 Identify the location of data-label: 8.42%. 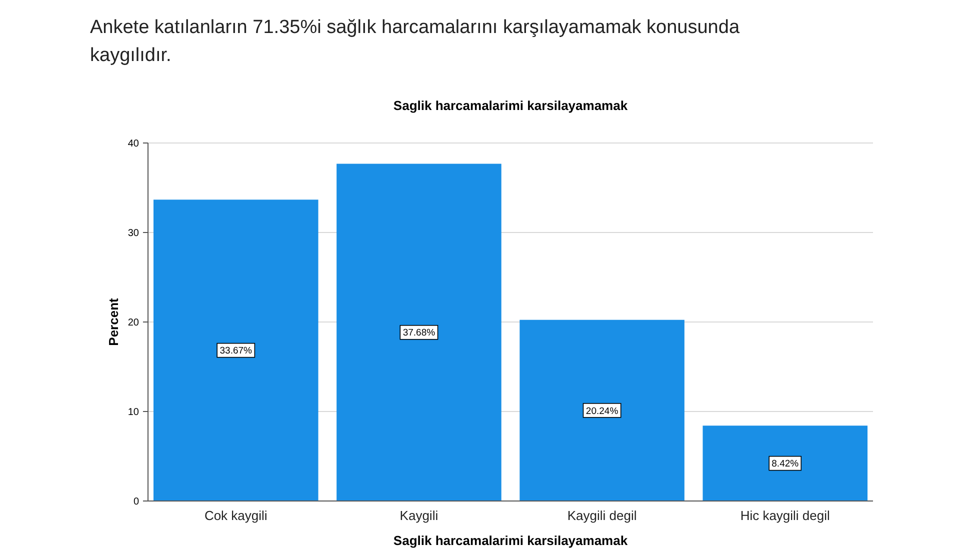
(786, 464).